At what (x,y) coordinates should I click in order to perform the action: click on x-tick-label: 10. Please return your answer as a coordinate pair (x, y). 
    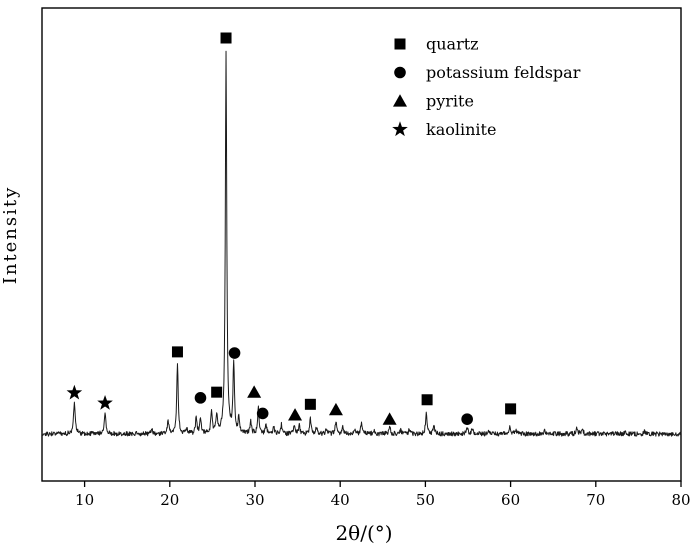
    Looking at the image, I should click on (84, 500).